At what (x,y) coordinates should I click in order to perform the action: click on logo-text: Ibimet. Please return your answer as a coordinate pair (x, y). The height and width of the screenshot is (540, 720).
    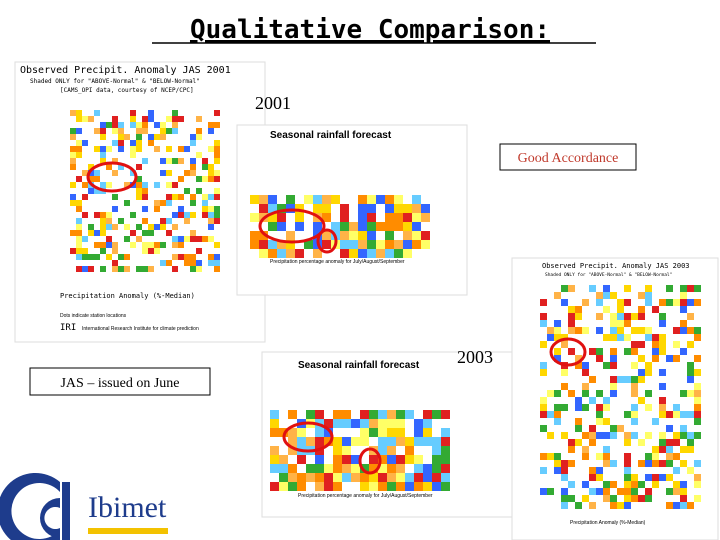
    Looking at the image, I should click on (127, 507).